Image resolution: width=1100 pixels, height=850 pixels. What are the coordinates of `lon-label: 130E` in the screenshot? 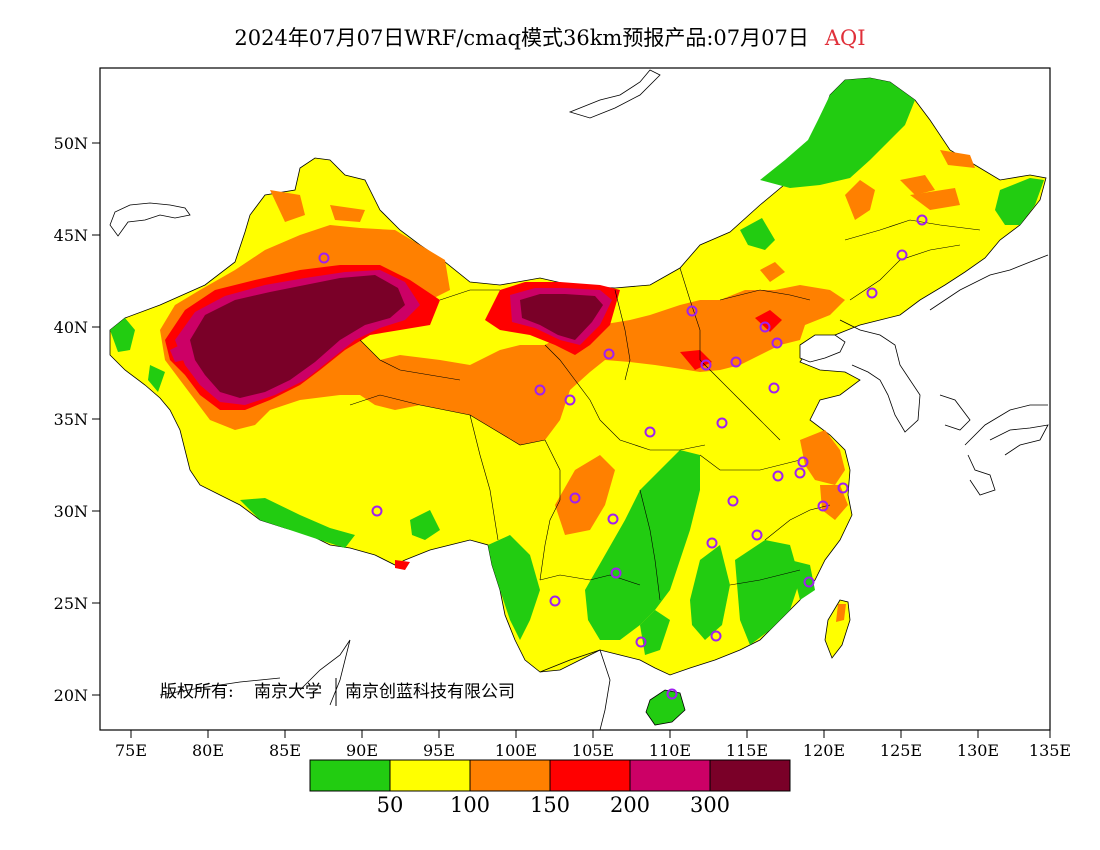 It's located at (978, 750).